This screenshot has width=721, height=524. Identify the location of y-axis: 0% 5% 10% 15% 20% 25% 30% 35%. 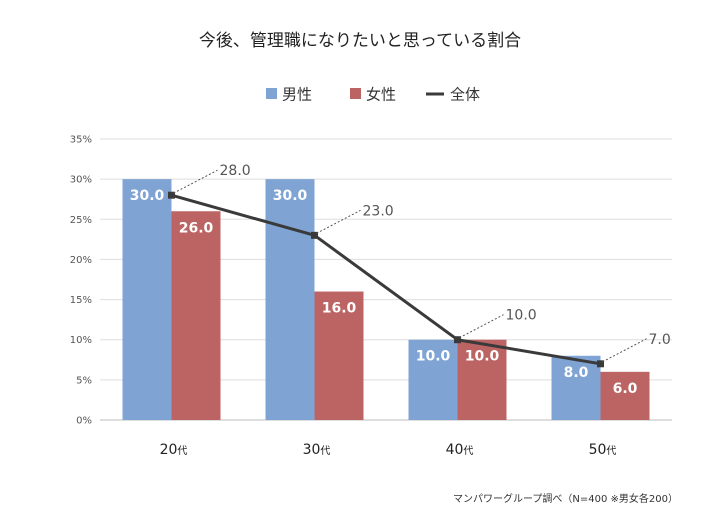
(81, 281).